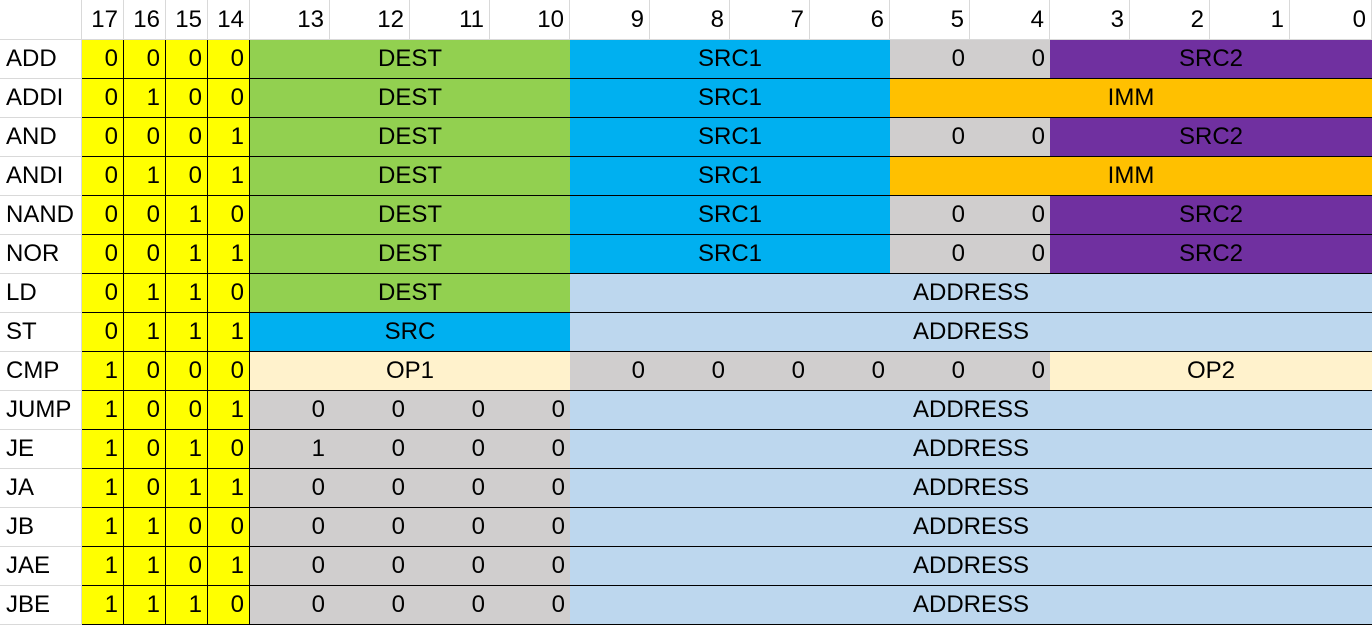 The height and width of the screenshot is (627, 1372). I want to click on field-imm: IMM, so click(1131, 98).